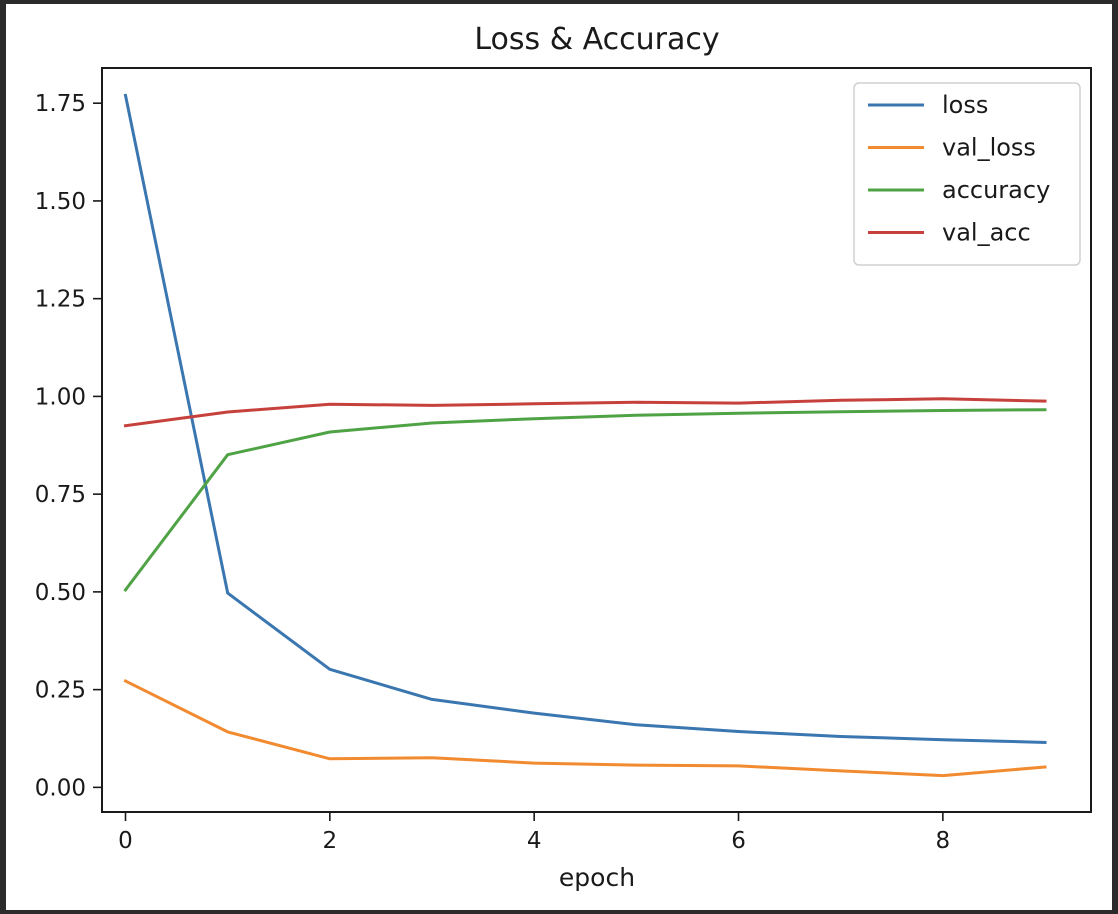 The image size is (1118, 914). I want to click on x-tick-label: 8, so click(943, 841).